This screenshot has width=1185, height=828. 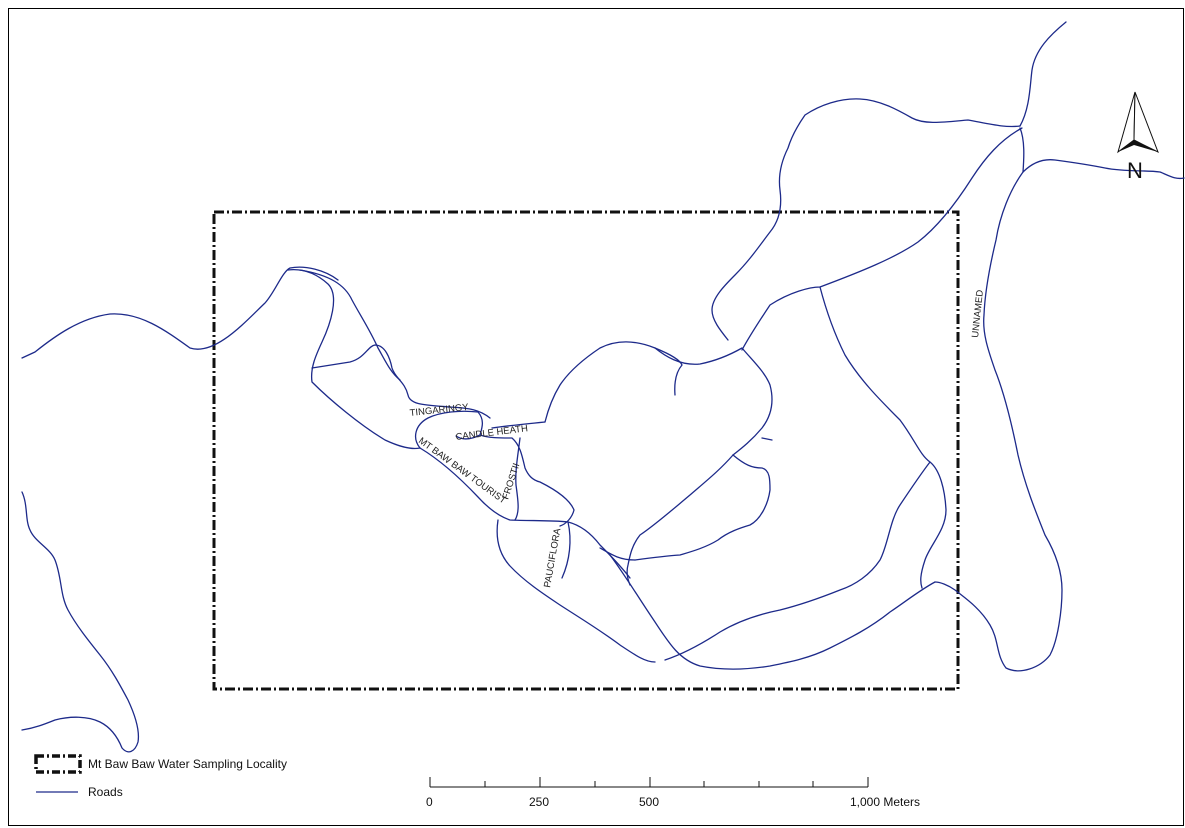 I want to click on legend-locality-symbol, so click(x=58, y=764).